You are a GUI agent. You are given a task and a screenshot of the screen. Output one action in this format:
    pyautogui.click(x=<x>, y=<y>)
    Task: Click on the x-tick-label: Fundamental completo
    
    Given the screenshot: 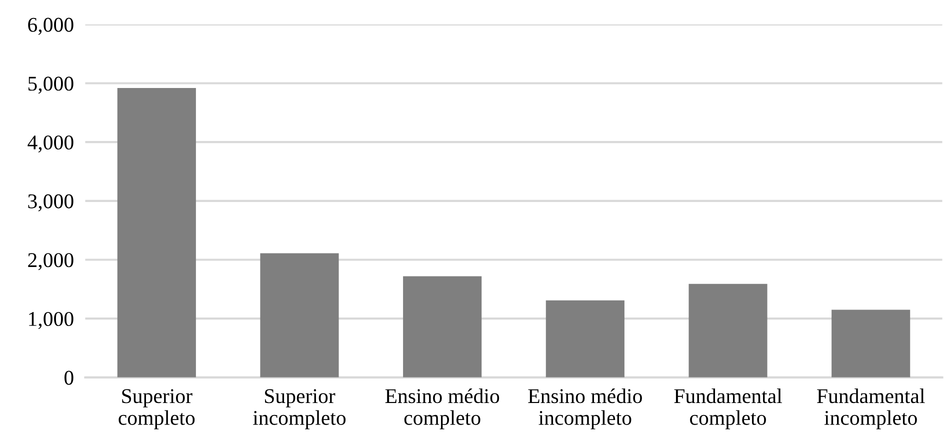 What is the action you would take?
    pyautogui.click(x=728, y=409)
    